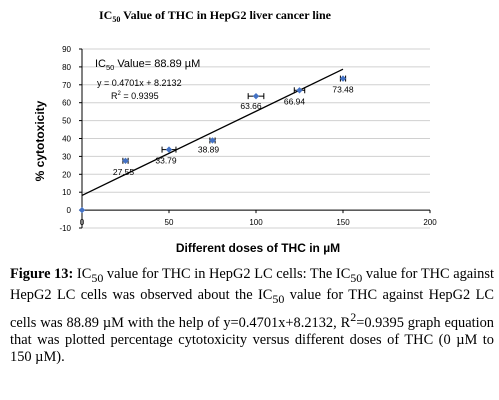 This screenshot has height=400, width=499. What do you see at coordinates (66, 103) in the screenshot?
I see `y-tick-label: 60` at bounding box center [66, 103].